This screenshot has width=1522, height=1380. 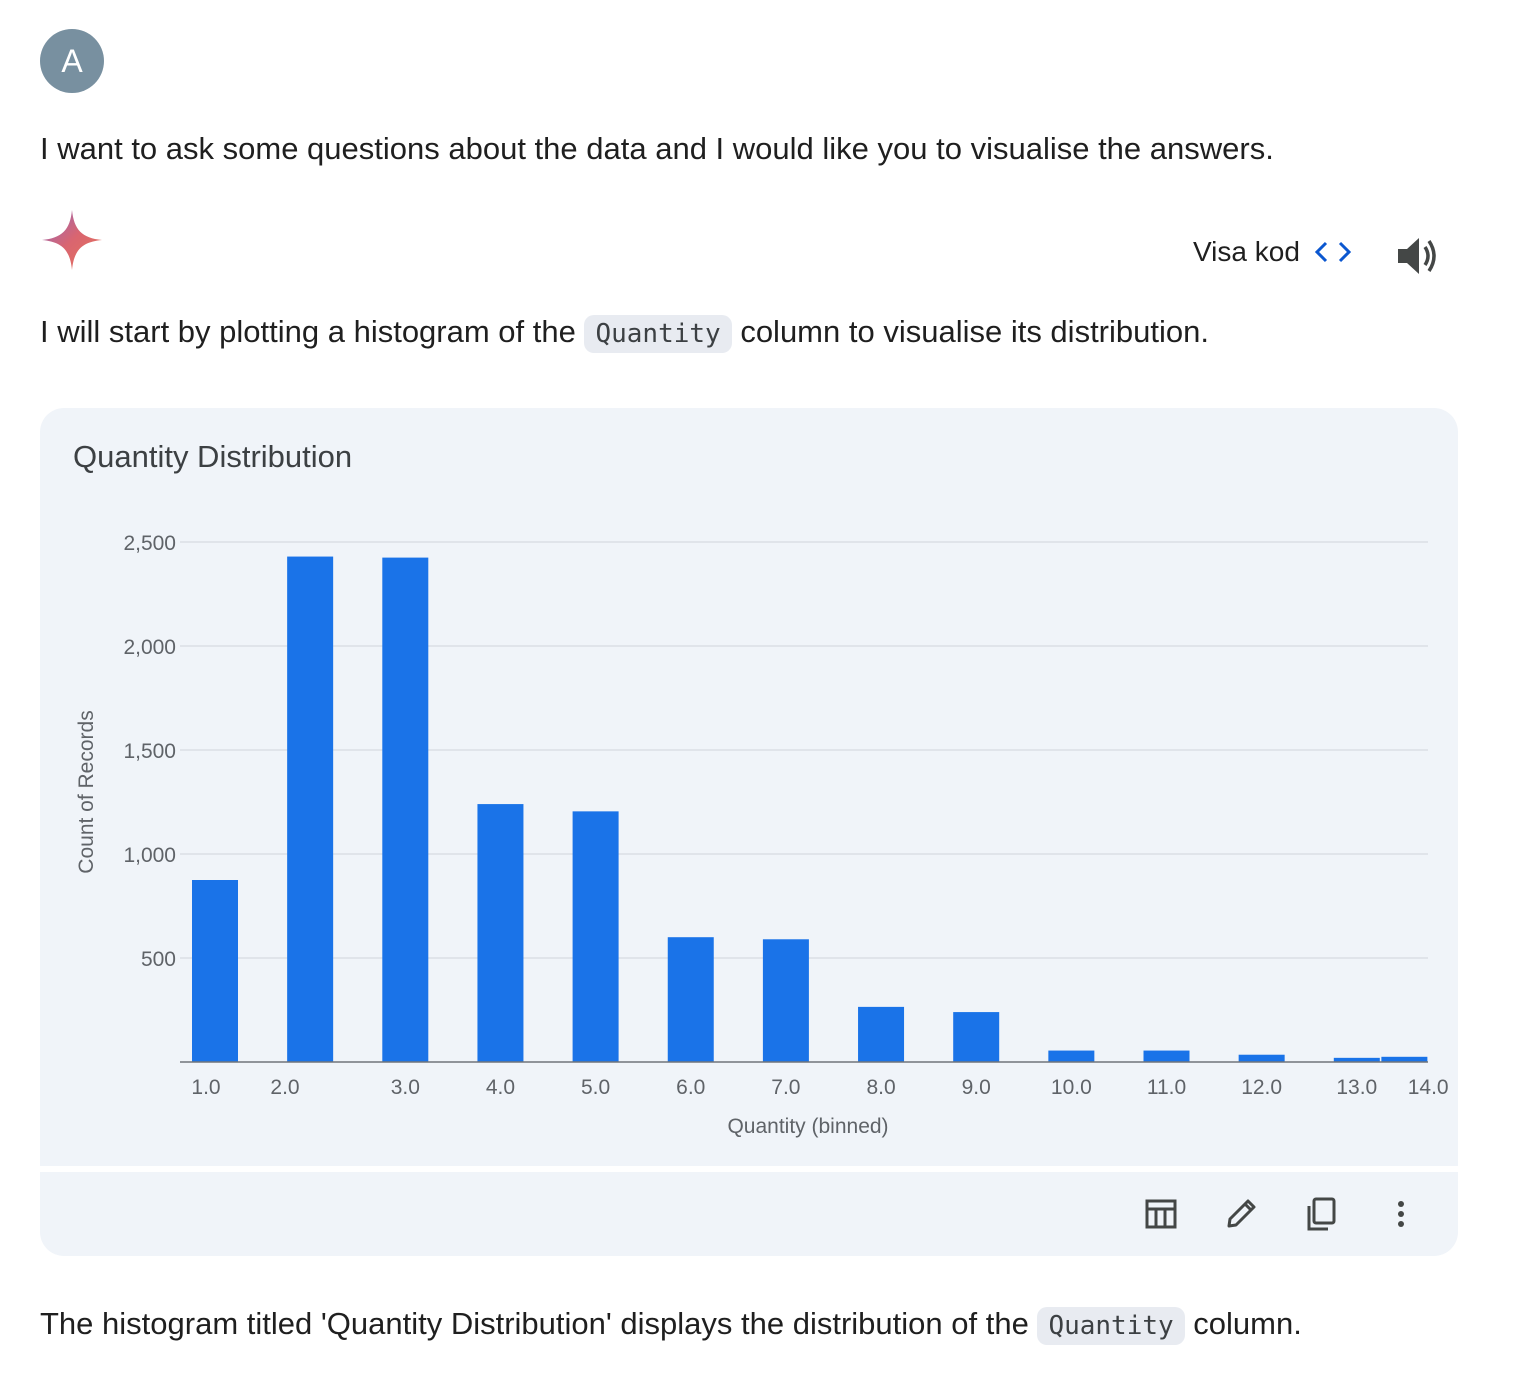 I want to click on code-chip-quantity-2: Quantity, so click(x=1111, y=1326).